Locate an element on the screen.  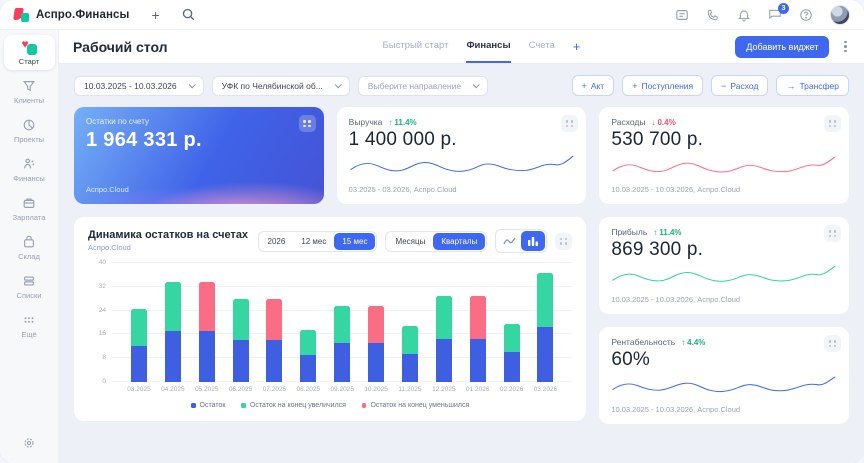
transfer-button: → Трансфер is located at coordinates (812, 85).